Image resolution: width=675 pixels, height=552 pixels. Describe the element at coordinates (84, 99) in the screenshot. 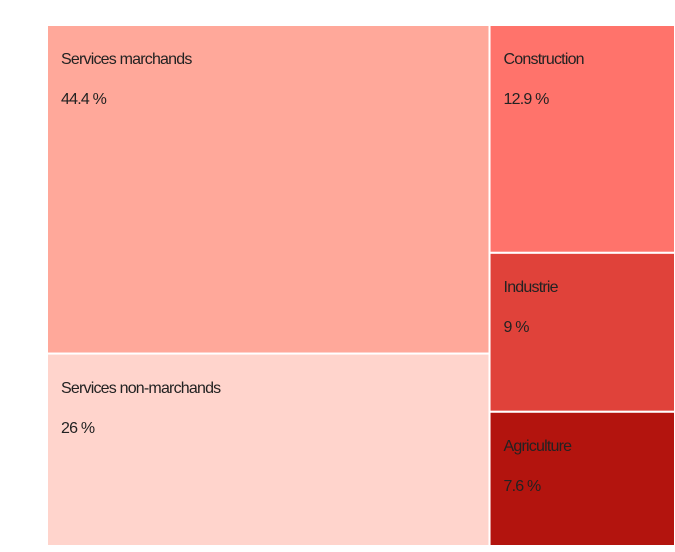

I see `value-label: 44.4 %` at that location.